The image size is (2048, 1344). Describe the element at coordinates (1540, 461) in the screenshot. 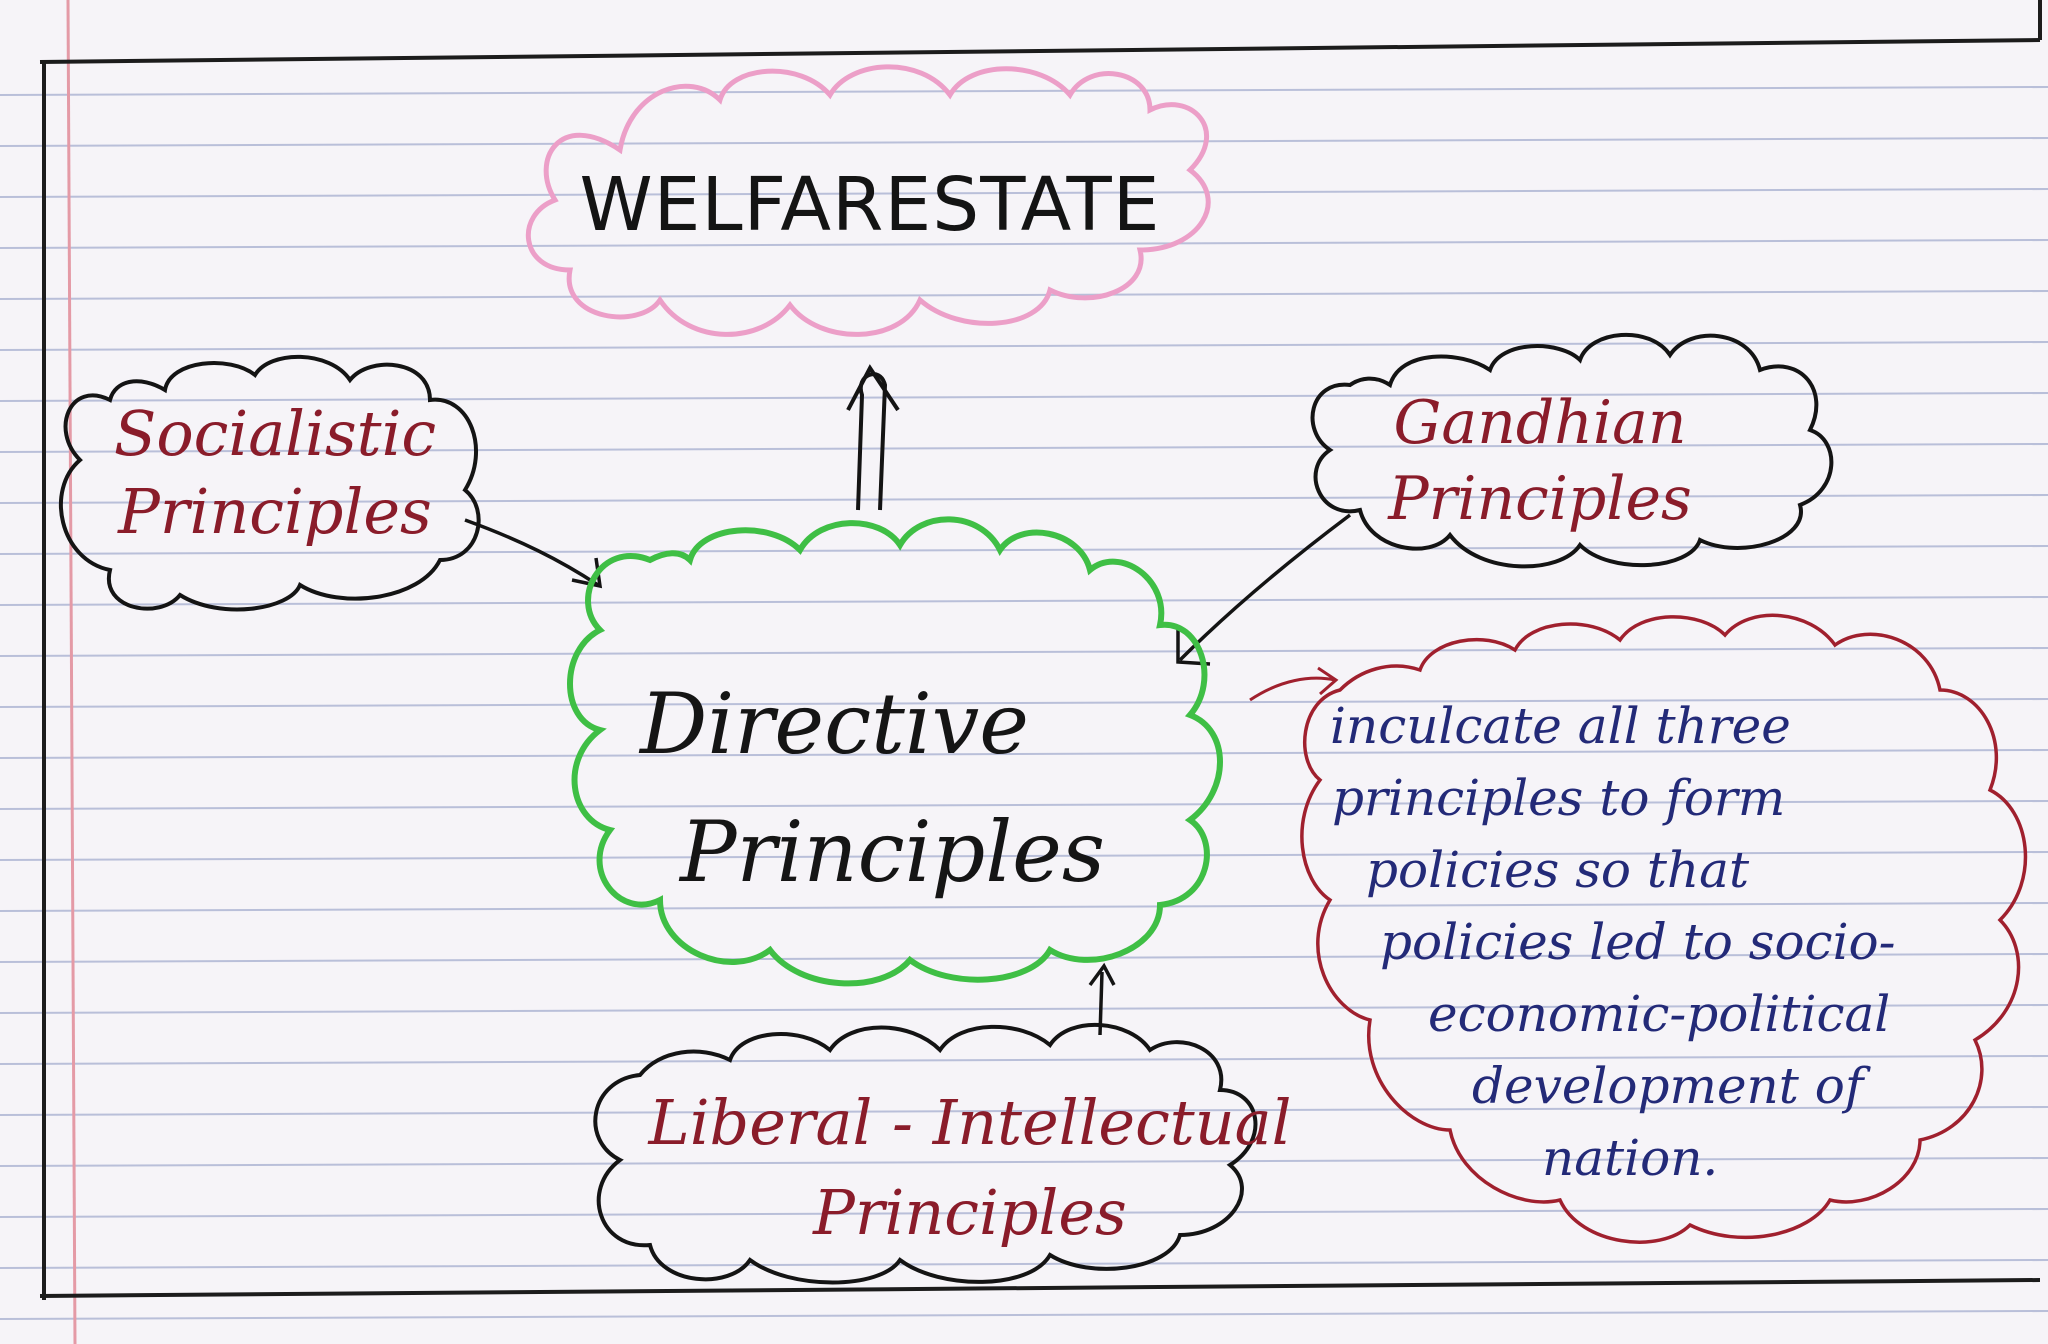

I see `gandhian-principles-label: Gandhian Principles` at that location.